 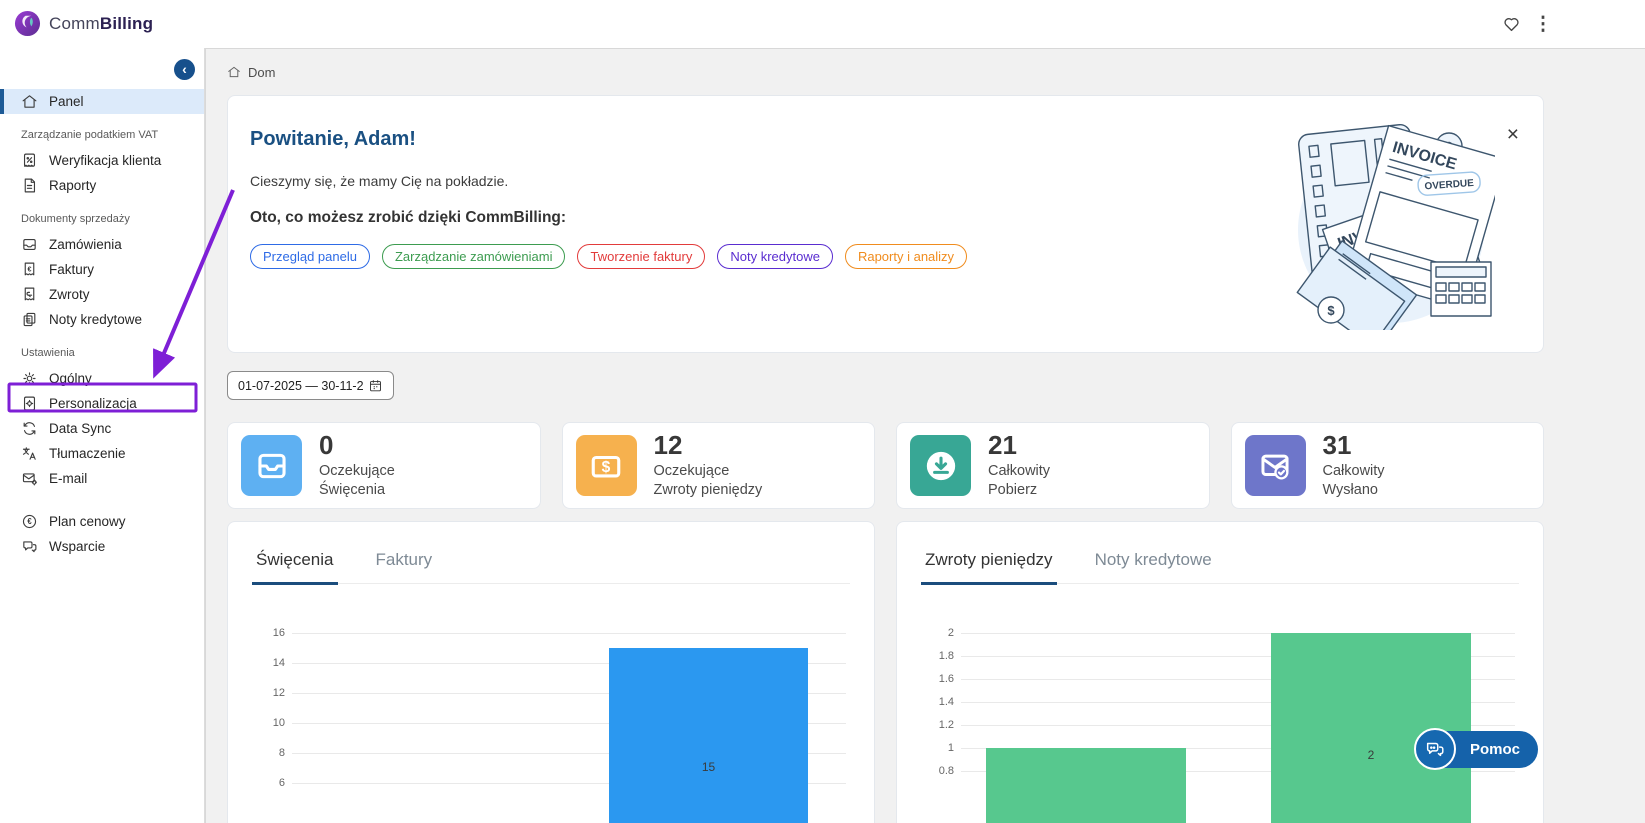 I want to click on sidebar-item-label: Tłumaczenie, so click(x=87, y=453).